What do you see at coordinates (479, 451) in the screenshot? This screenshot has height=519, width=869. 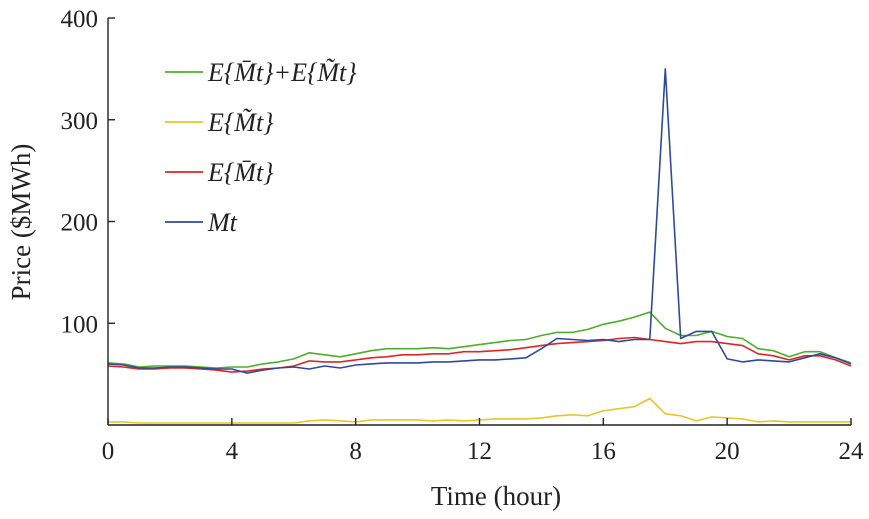 I see `x-tick-label: 12` at bounding box center [479, 451].